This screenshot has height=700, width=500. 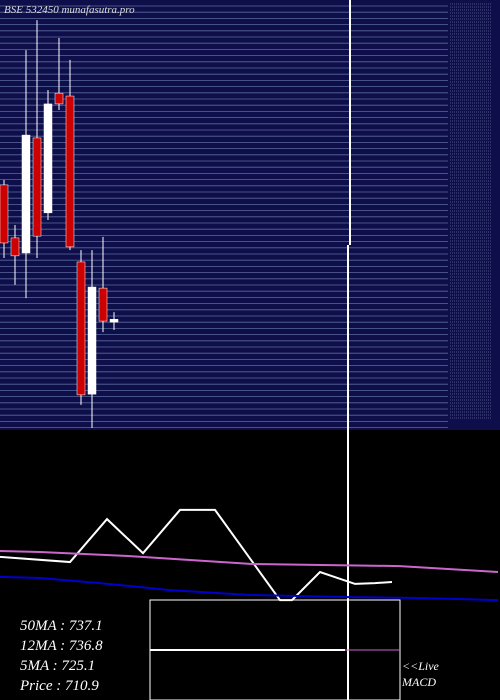 I want to click on stat: Price : 710.9, so click(x=59, y=686).